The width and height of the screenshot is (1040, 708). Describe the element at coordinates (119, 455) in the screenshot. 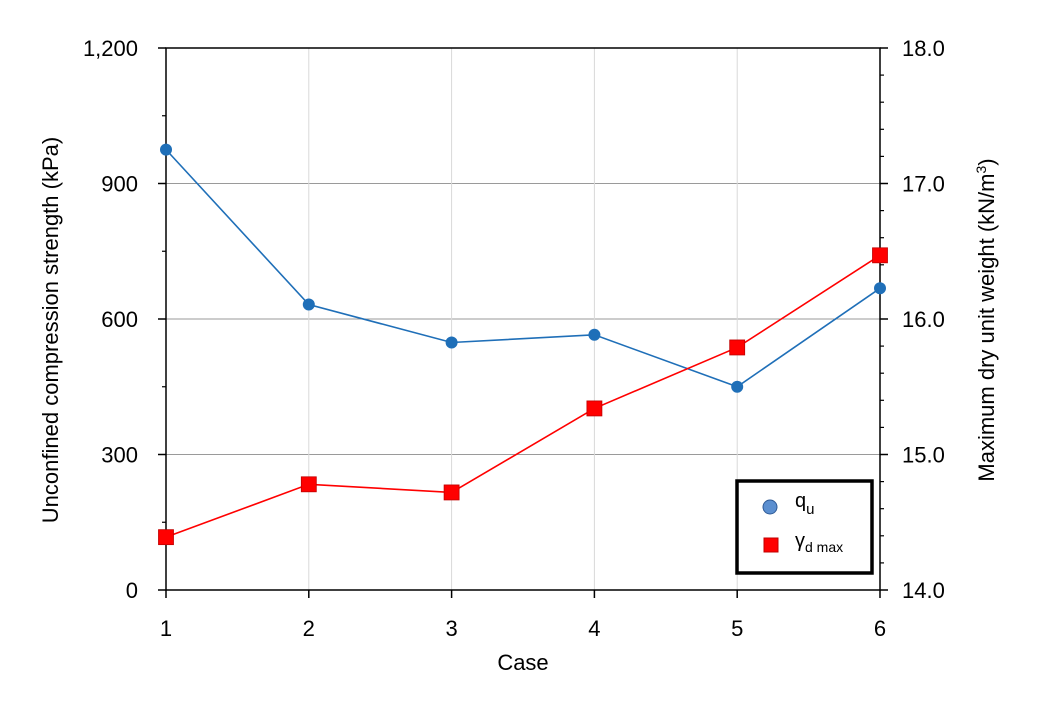

I see `left-tick-label: 300` at that location.